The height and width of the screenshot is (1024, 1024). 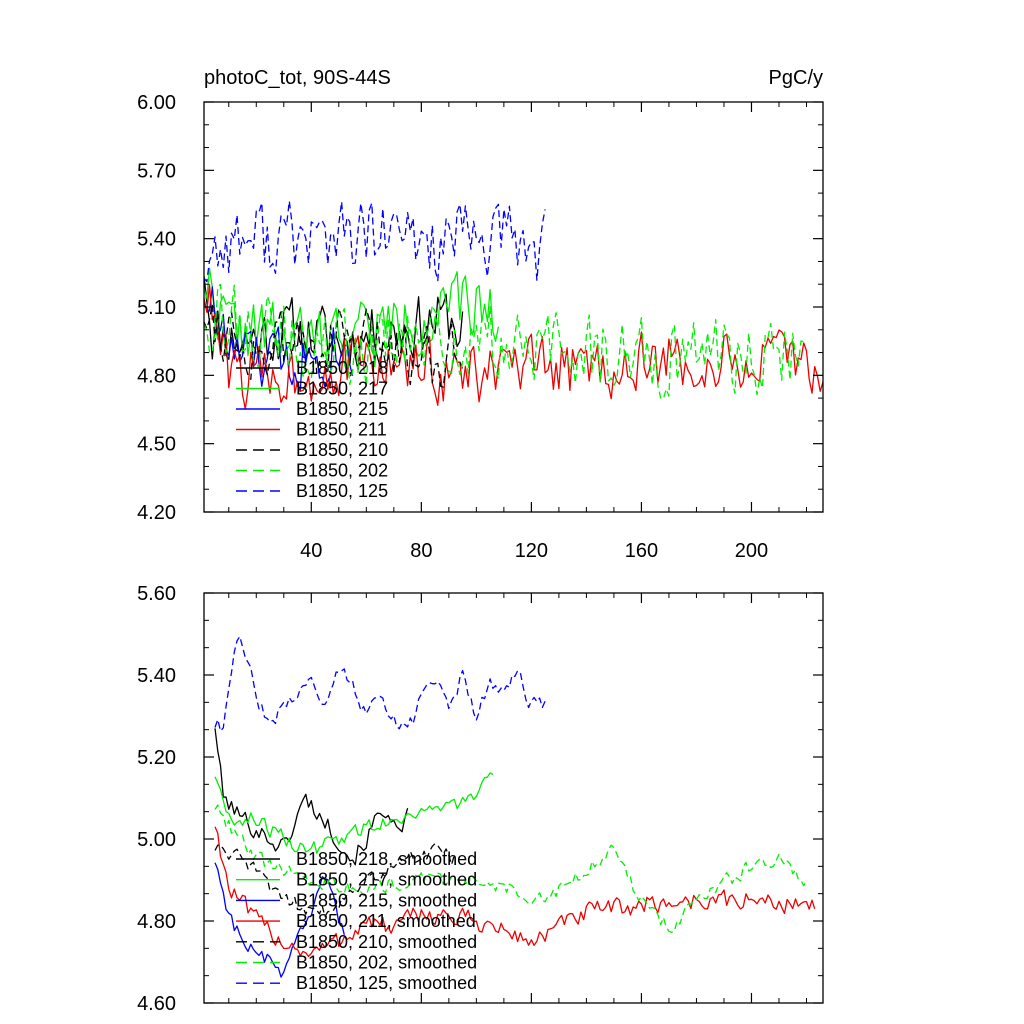 I want to click on legend-label: B1850, 215, so click(x=342, y=409).